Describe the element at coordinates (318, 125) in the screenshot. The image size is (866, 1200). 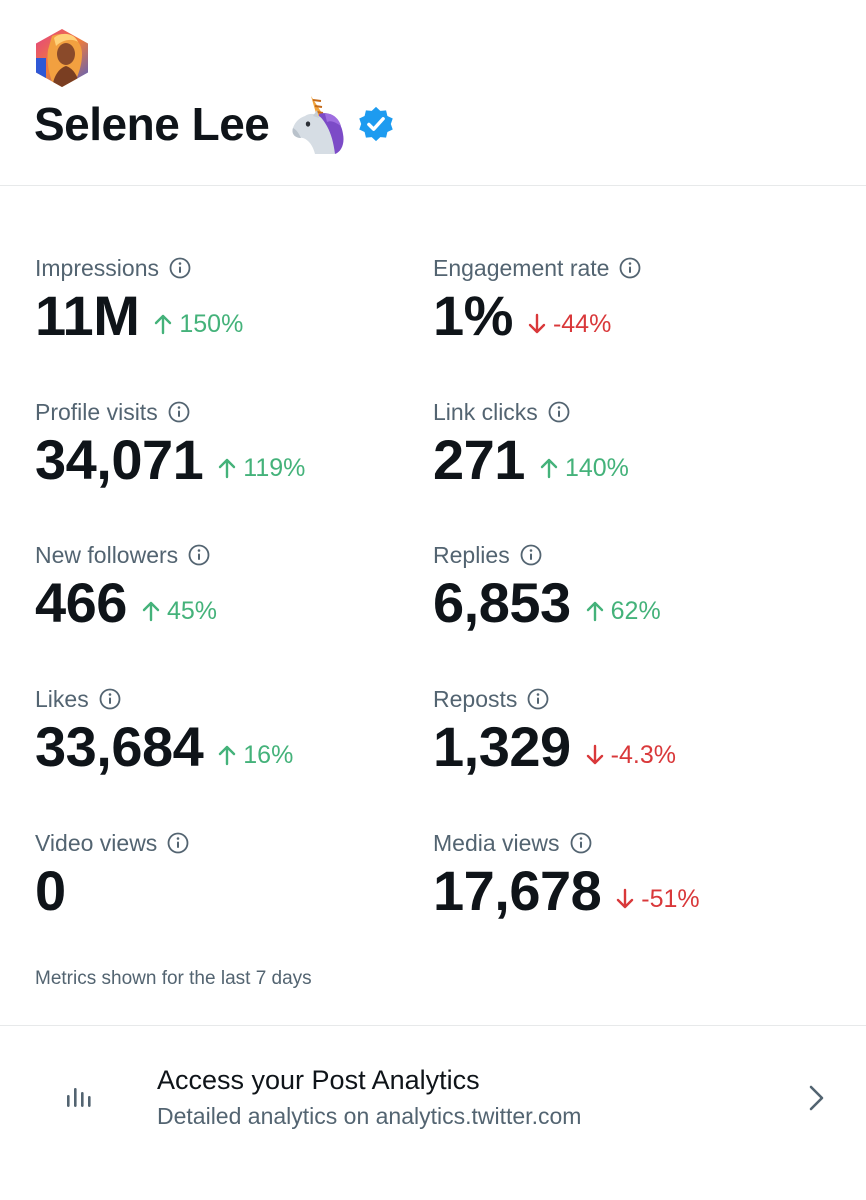
I see `unicorn-icon` at that location.